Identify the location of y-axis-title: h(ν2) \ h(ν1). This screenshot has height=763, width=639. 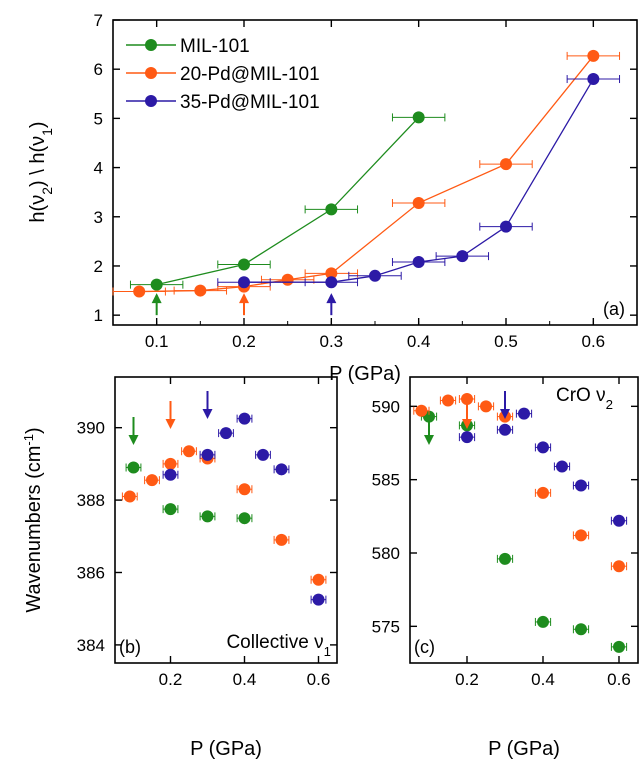
(41, 171).